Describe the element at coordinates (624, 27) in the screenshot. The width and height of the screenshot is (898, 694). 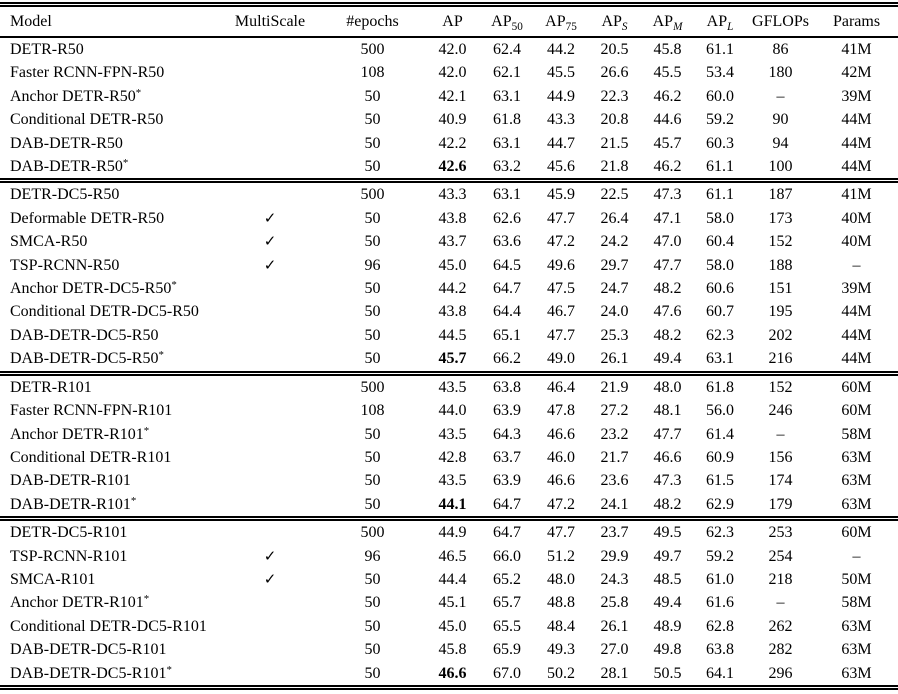
I see `aps-subscript: S` at that location.